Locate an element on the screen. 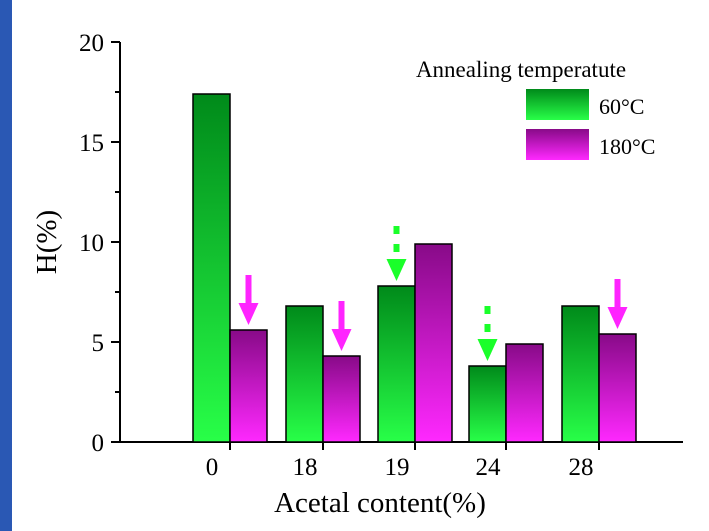 Image resolution: width=709 pixels, height=531 pixels. x-tick-label: 19 is located at coordinates (397, 467).